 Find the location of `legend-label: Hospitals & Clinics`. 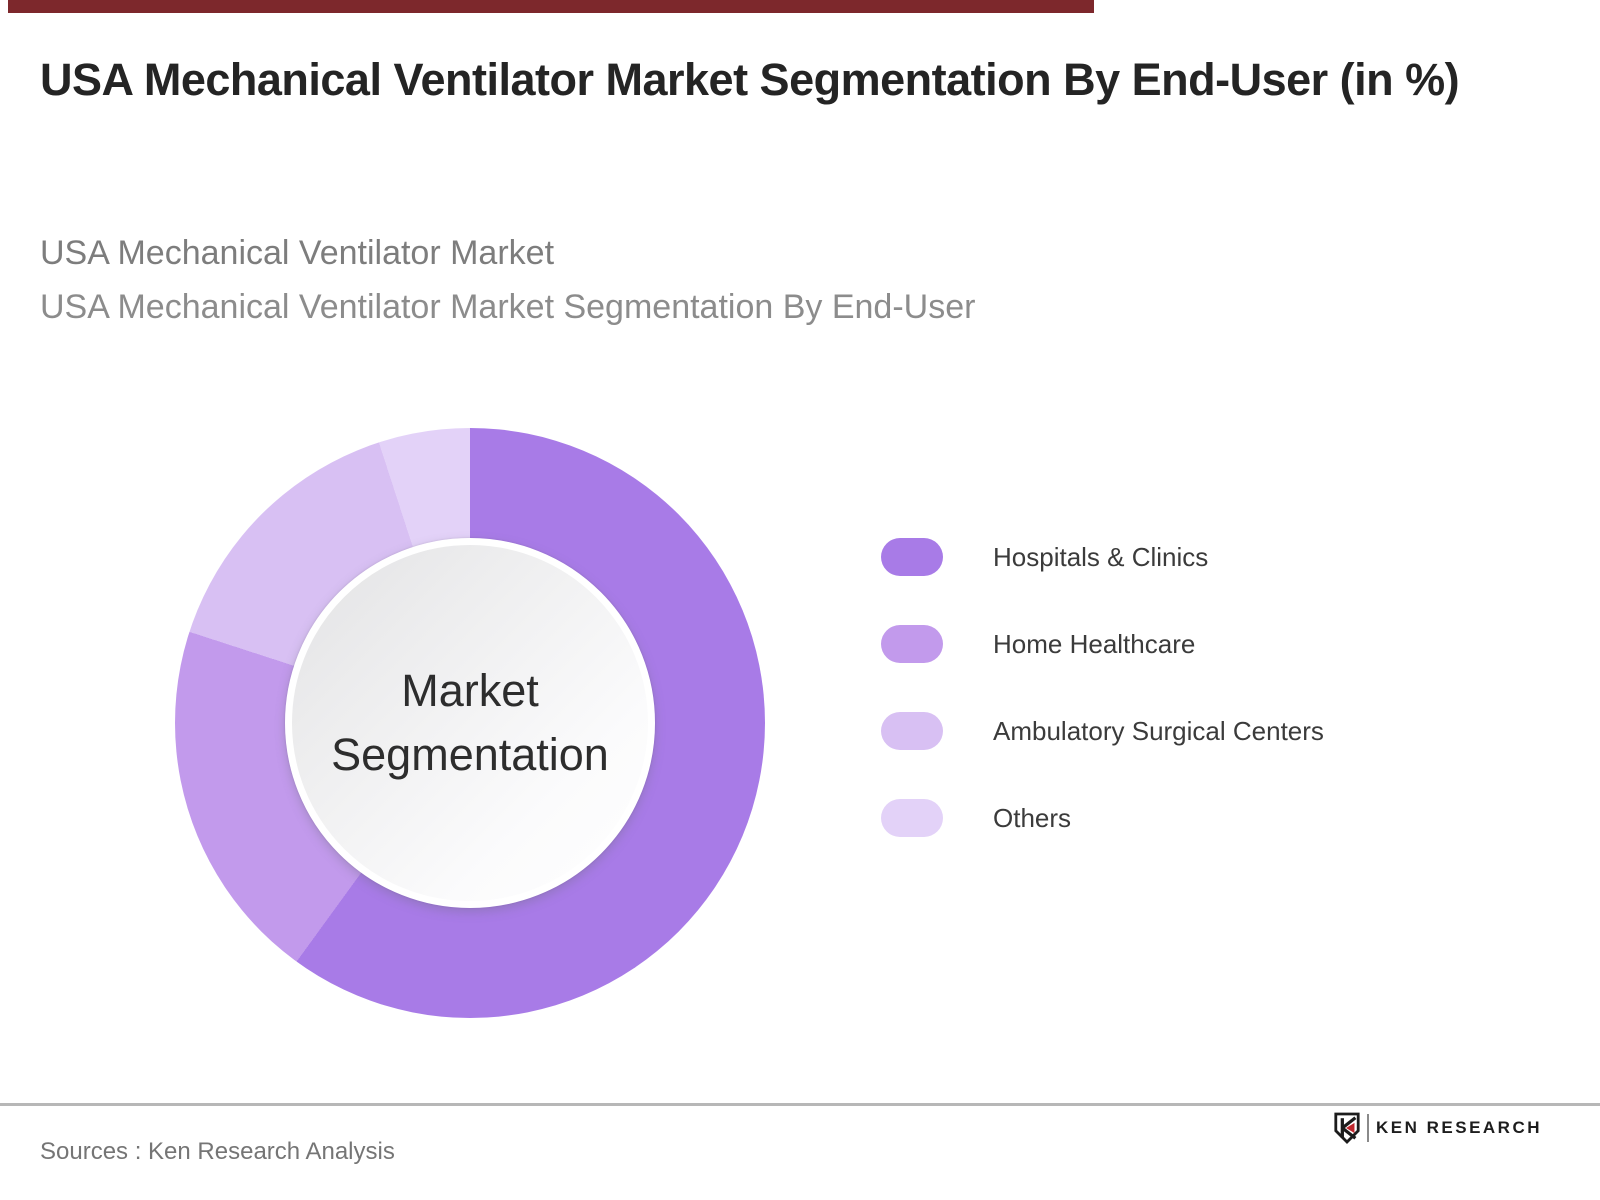

legend-label: Hospitals & Clinics is located at coordinates (1101, 556).